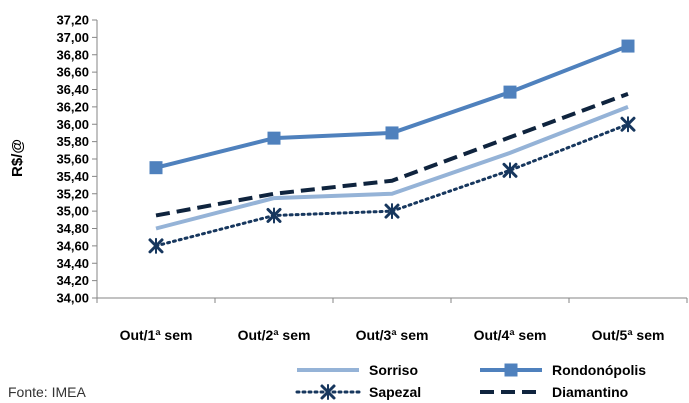 The image size is (689, 403). Describe the element at coordinates (72, 72) in the screenshot. I see `y-tick-label: 36,60` at that location.